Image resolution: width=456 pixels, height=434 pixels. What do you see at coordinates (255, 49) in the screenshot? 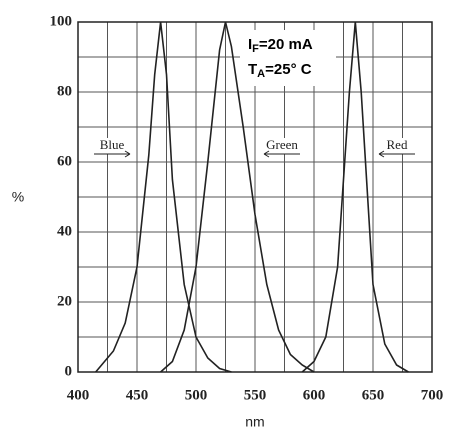
I see `annotation-sub: F` at bounding box center [255, 49].